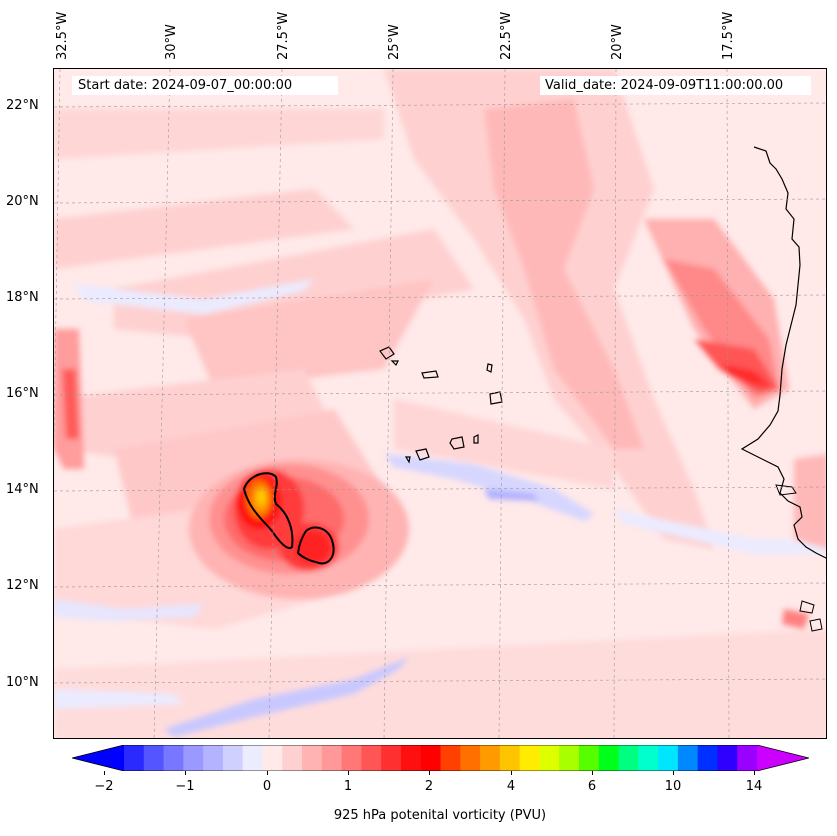  I want to click on latitude-label-20n: 20°N, so click(22, 201).